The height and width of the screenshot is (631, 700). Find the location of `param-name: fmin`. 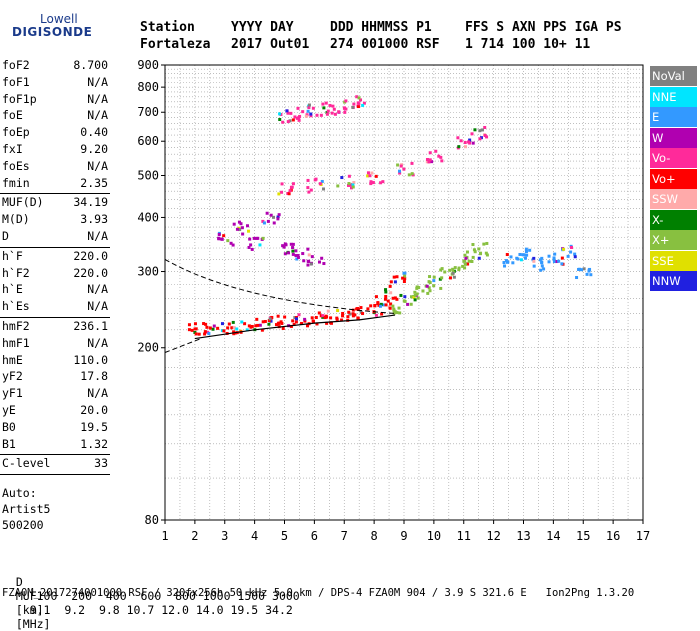

param-name: fmin is located at coordinates (16, 182).